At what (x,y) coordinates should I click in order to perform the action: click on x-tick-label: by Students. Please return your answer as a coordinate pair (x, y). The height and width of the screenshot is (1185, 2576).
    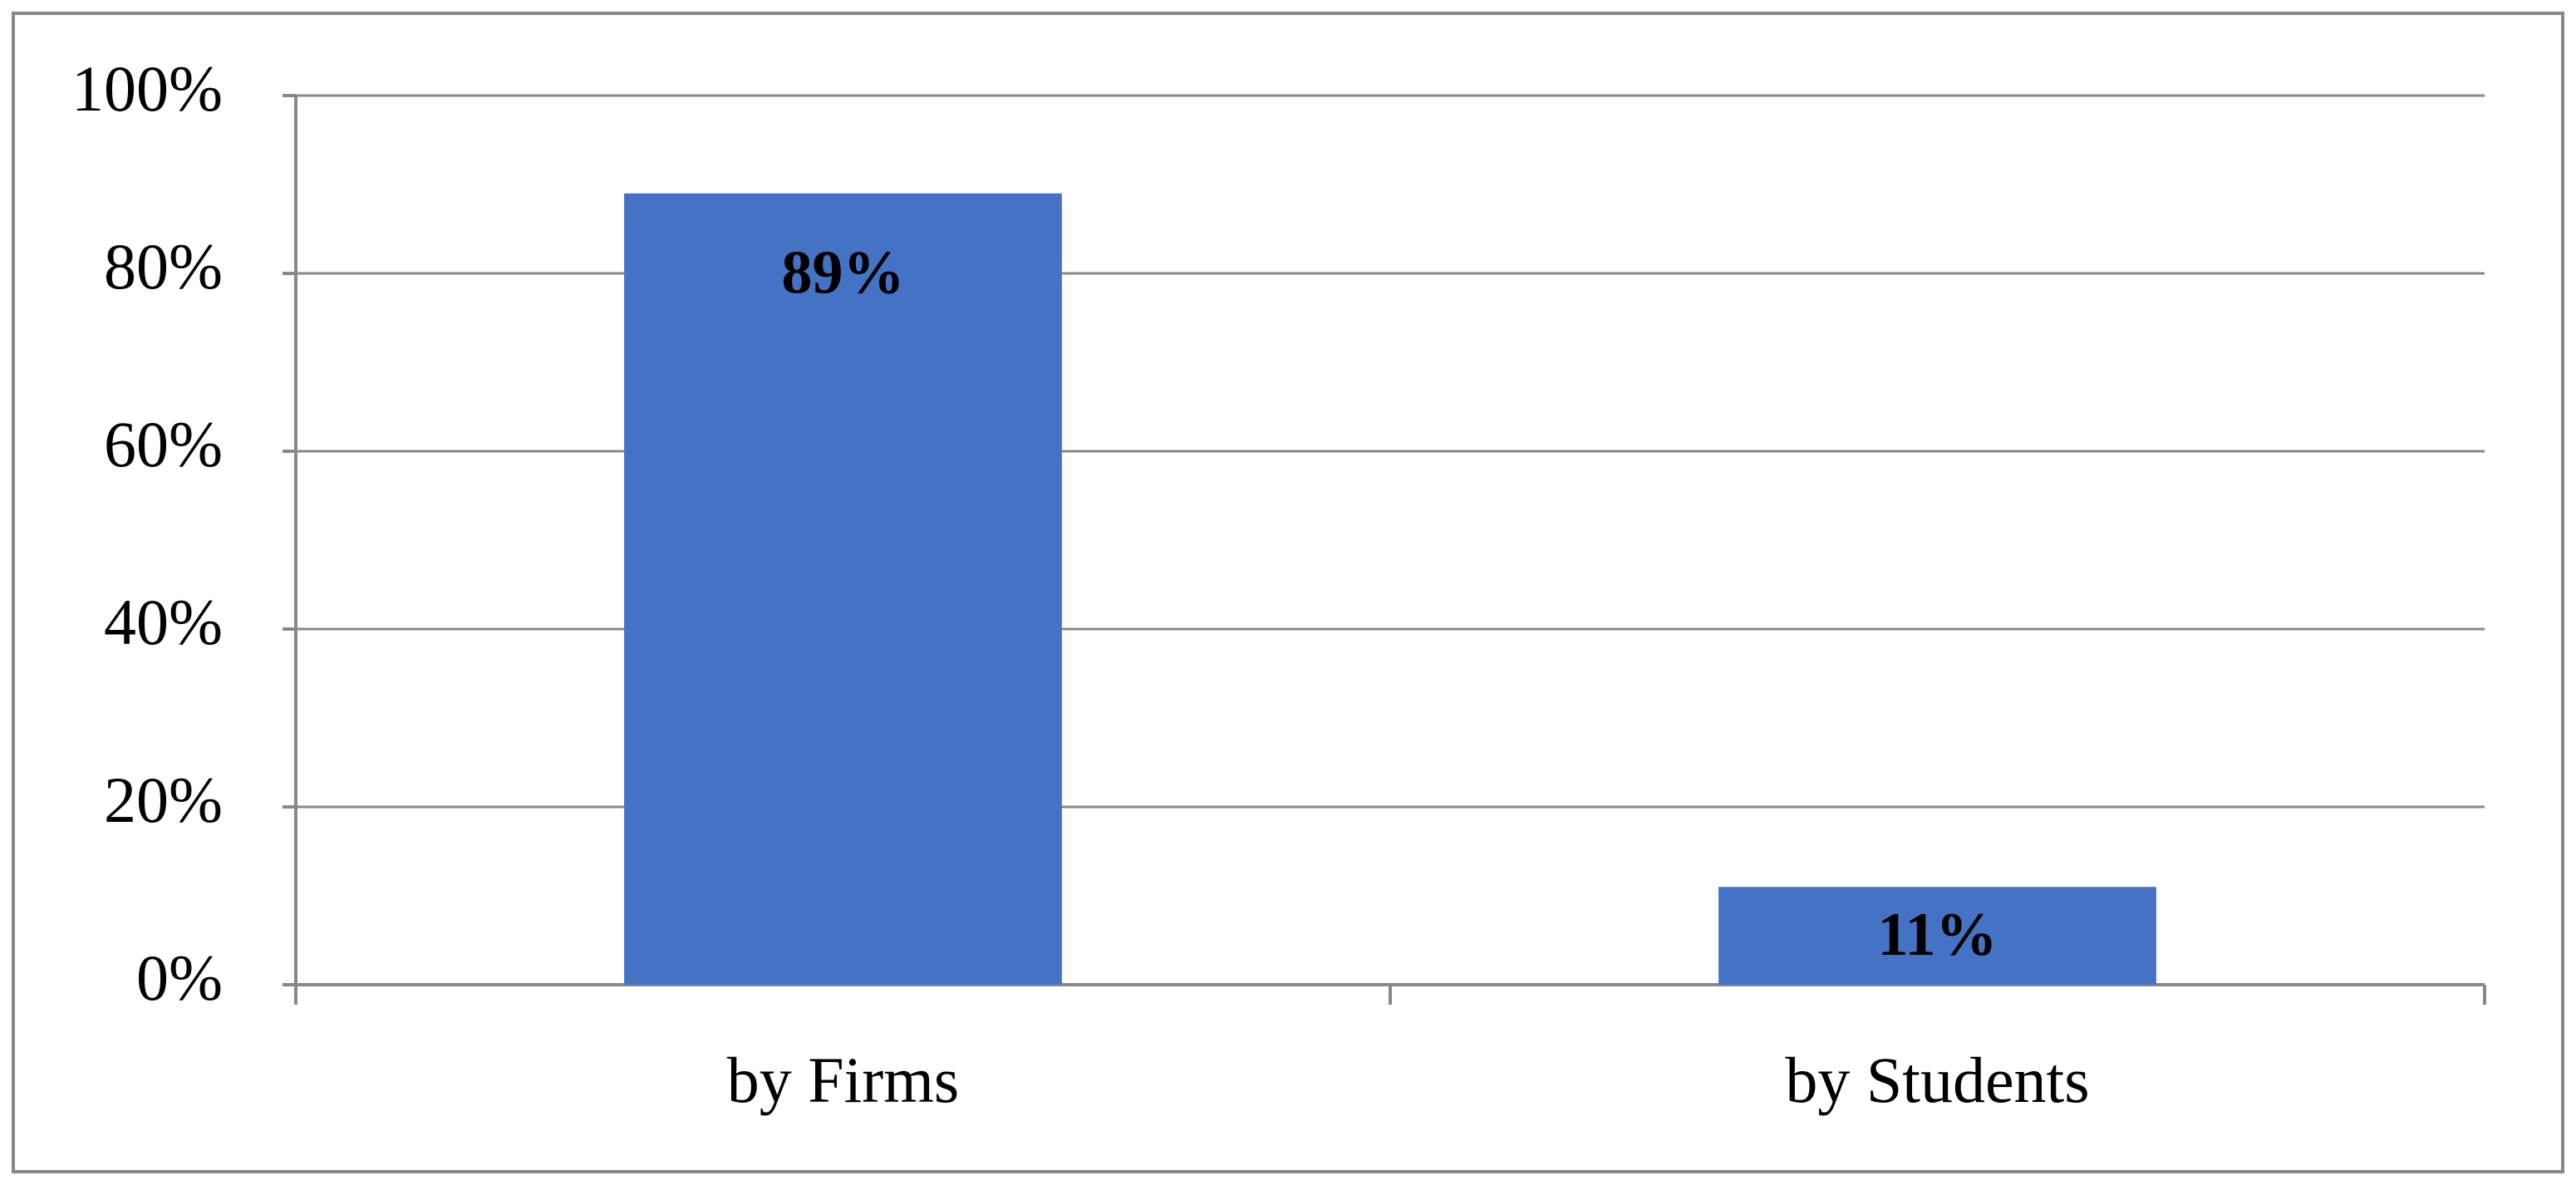
    Looking at the image, I should click on (1937, 1080).